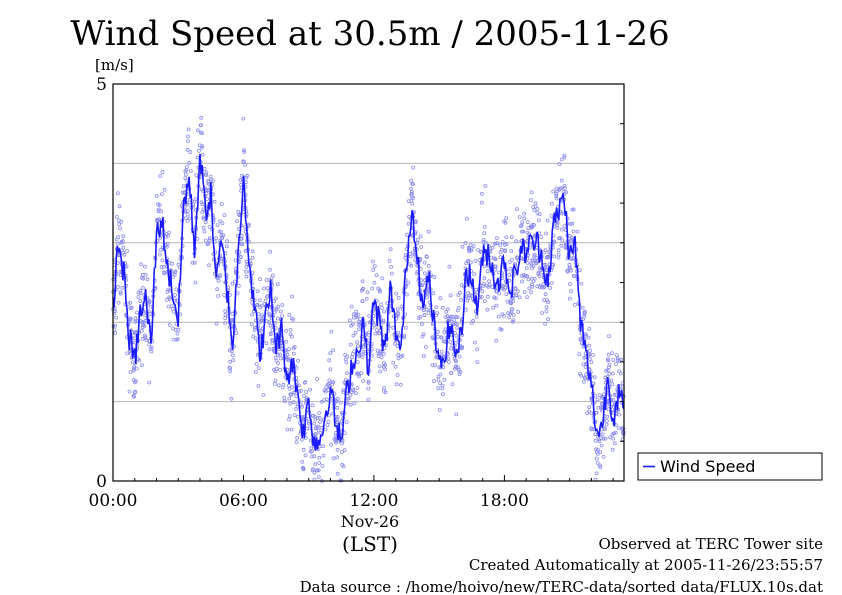 The image size is (842, 595). Describe the element at coordinates (101, 482) in the screenshot. I see `y-tick-label-0: 0` at that location.